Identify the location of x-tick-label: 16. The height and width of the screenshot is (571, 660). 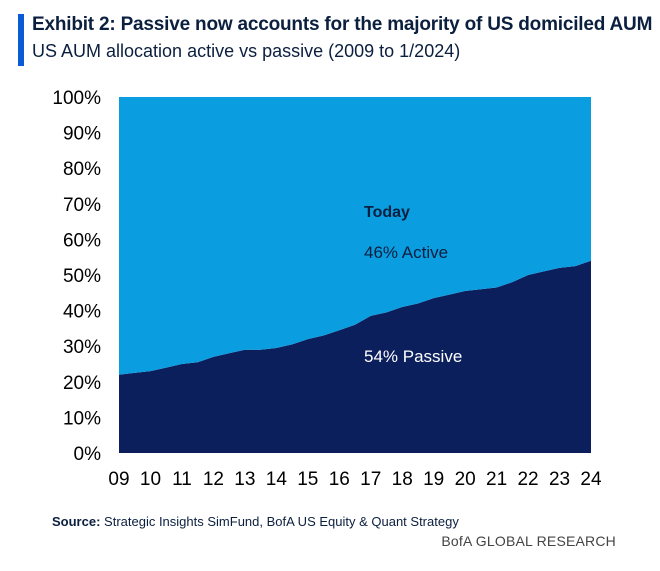
(339, 479).